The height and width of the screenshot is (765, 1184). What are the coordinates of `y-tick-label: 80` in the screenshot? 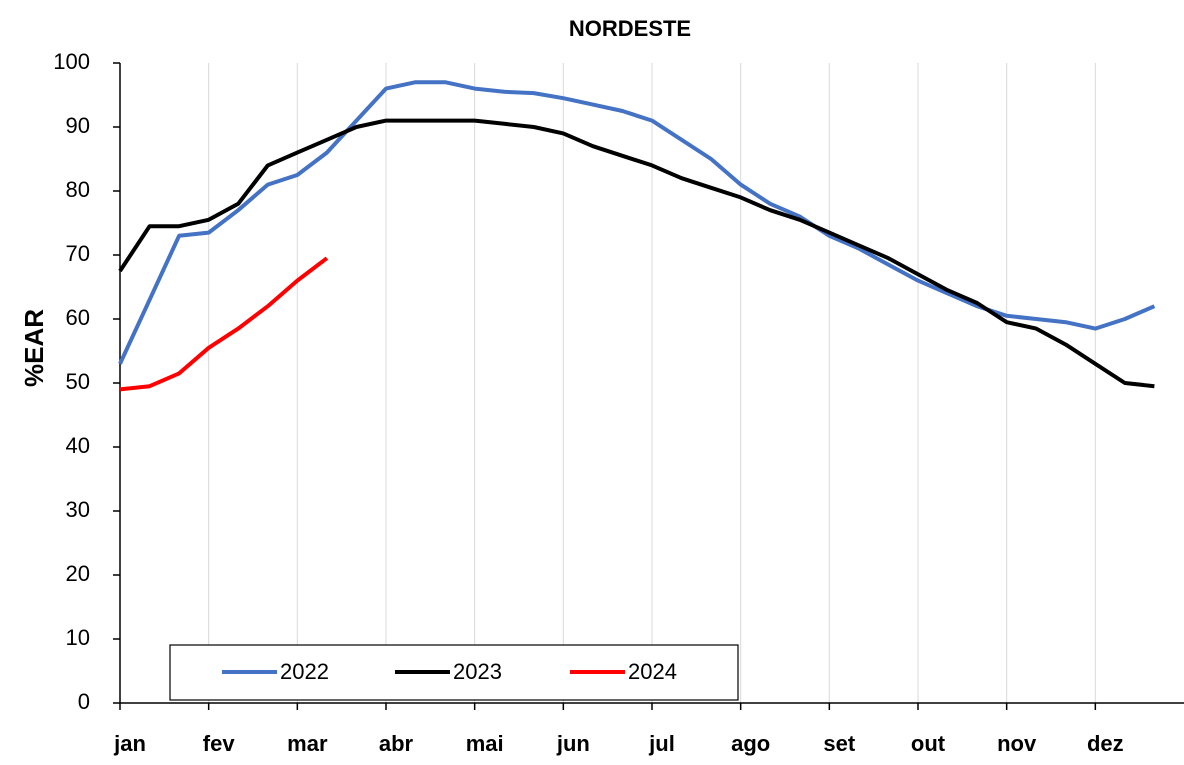 It's located at (78, 189).